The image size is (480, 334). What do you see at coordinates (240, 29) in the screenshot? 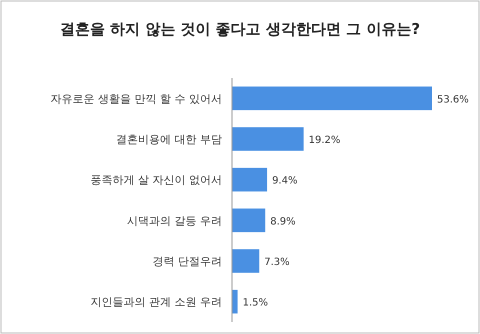
I see `chart-title: 결혼을 하지 않는 것이 좋다고 생각한다면 그 이유는?` at bounding box center [240, 29].